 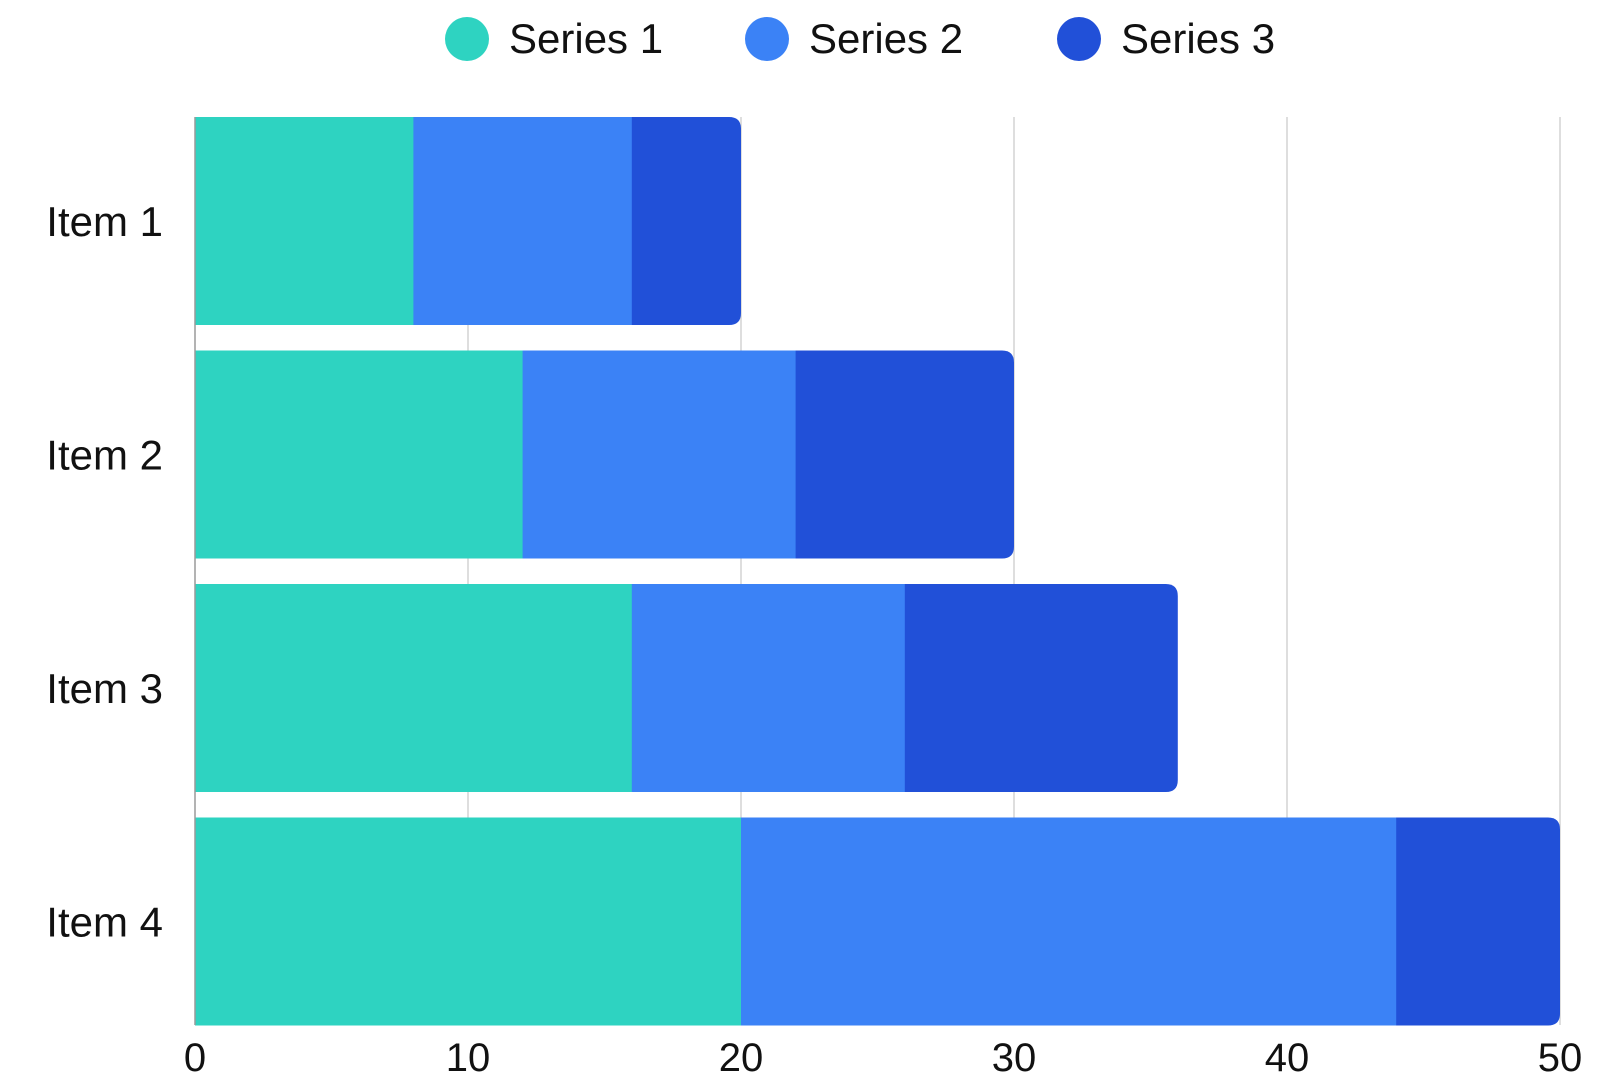 I want to click on y-category-label: Item 3, so click(x=104, y=688).